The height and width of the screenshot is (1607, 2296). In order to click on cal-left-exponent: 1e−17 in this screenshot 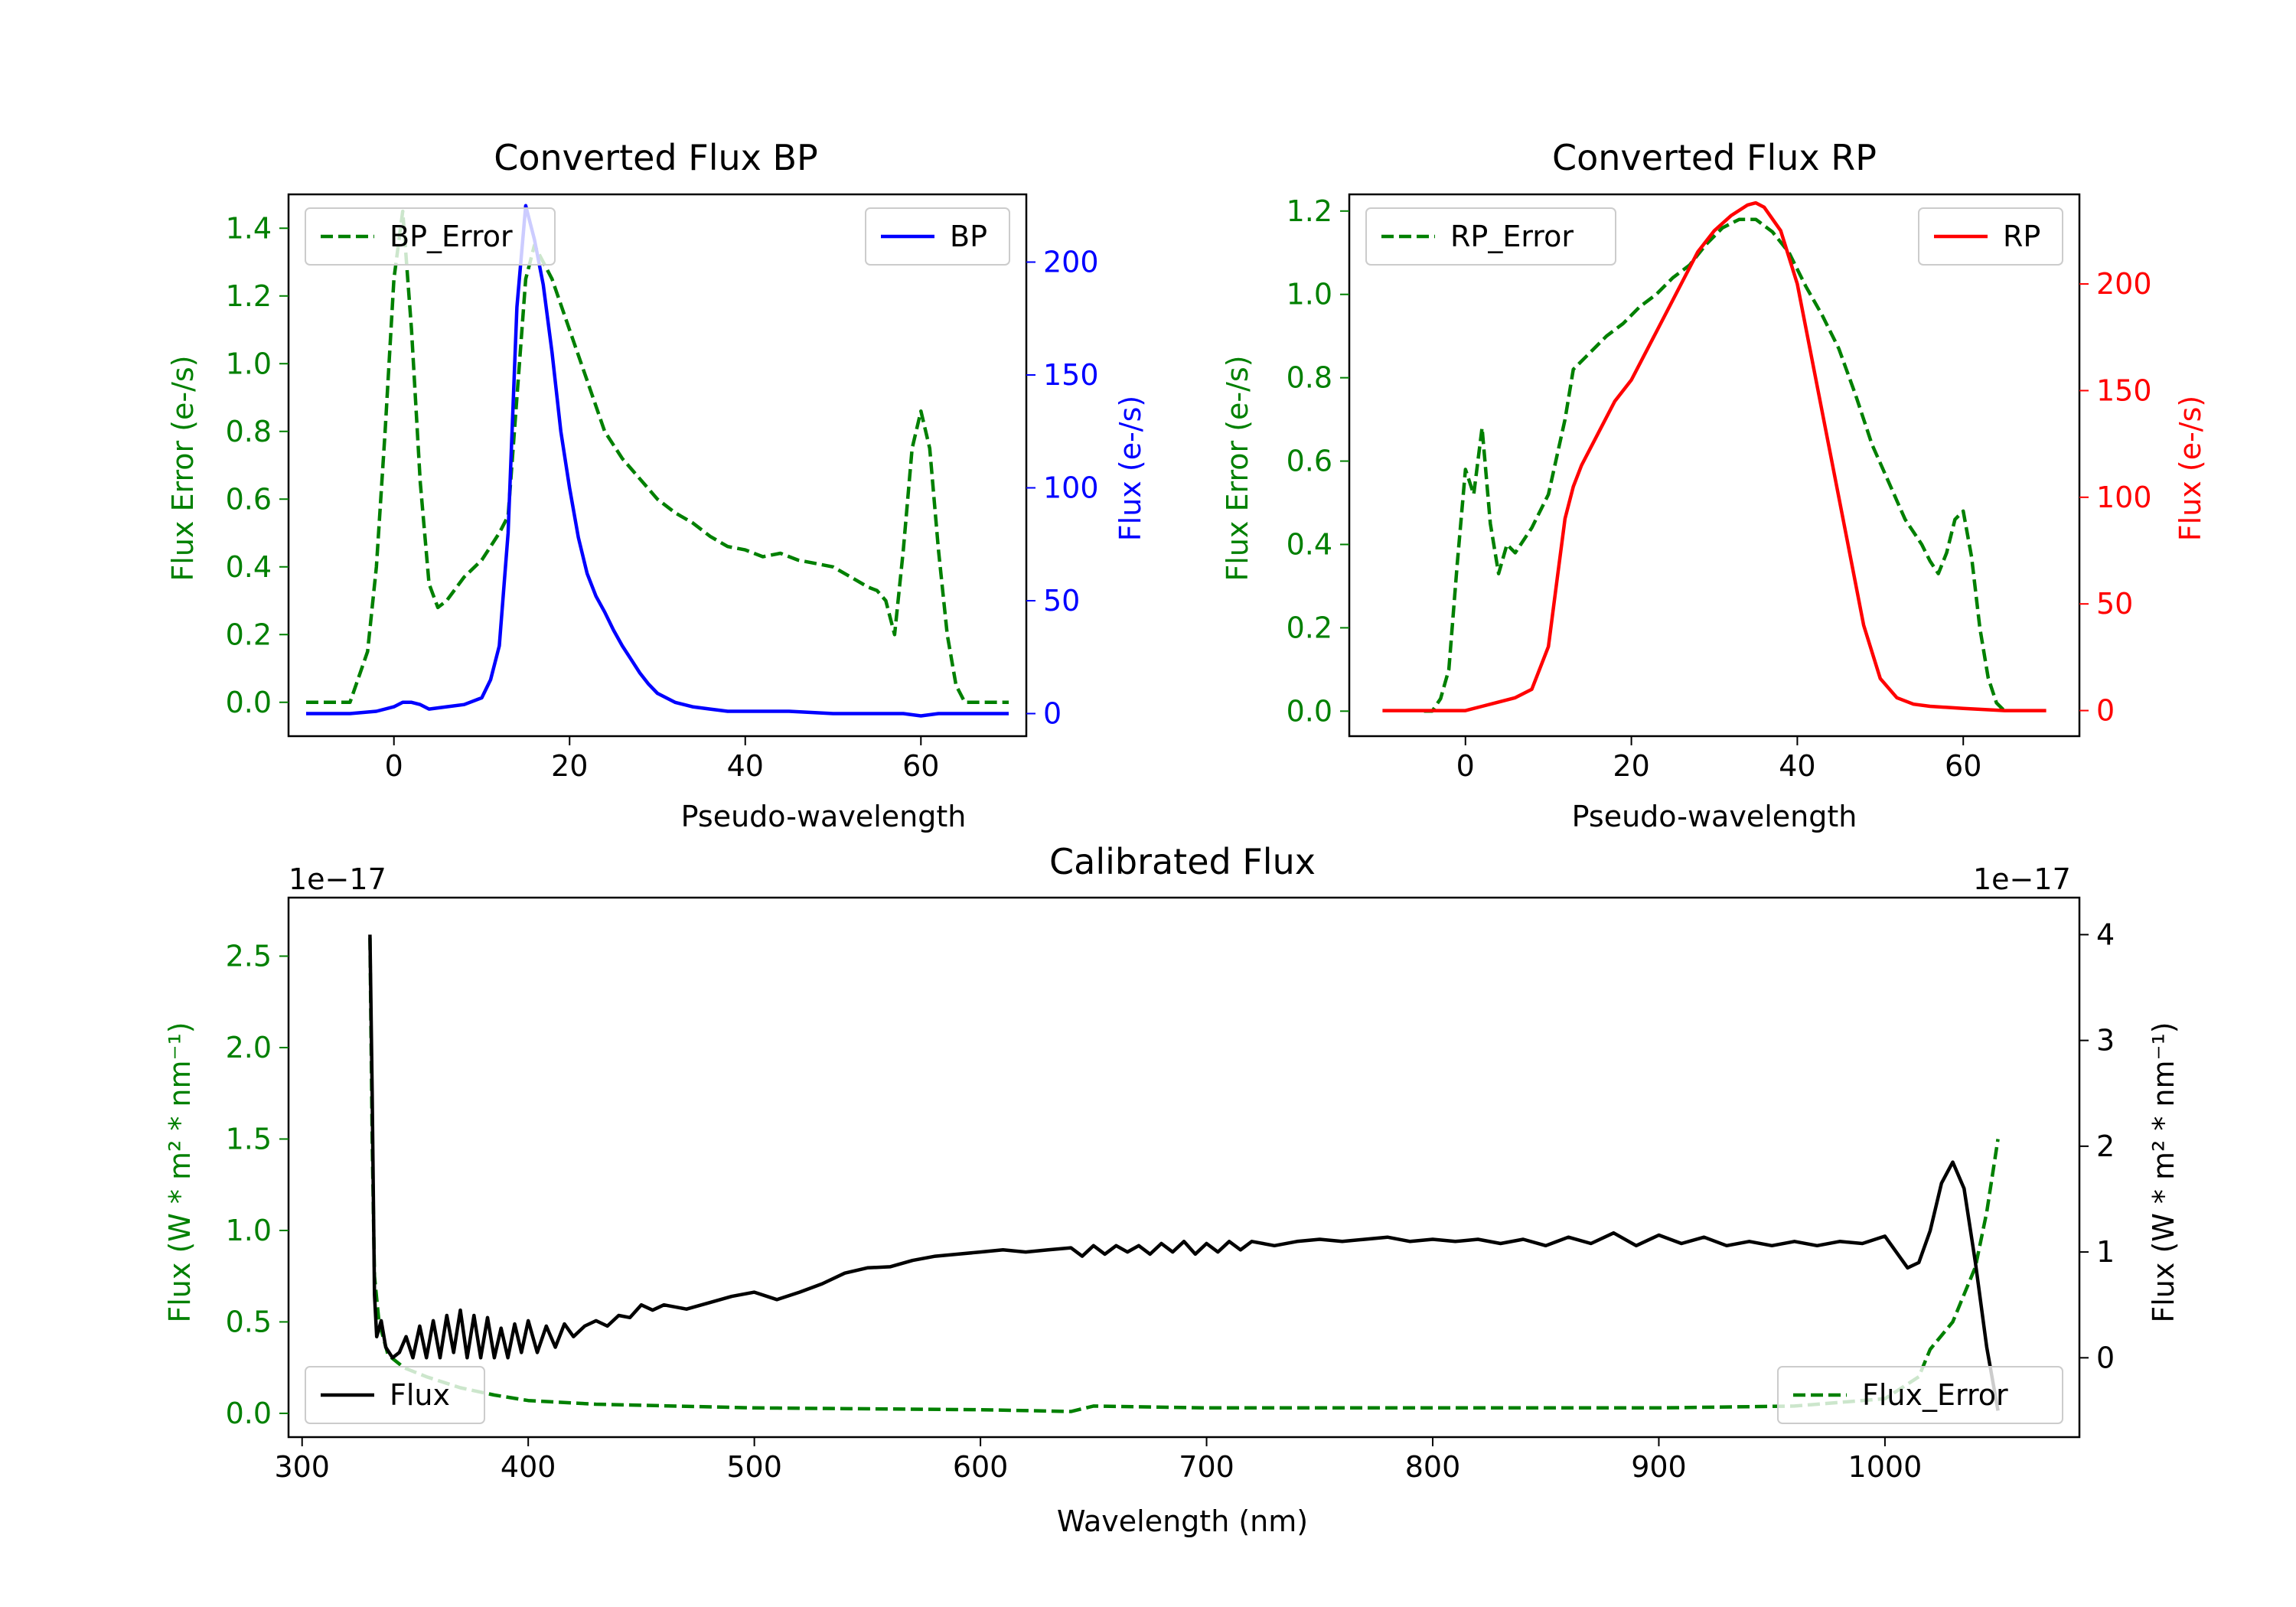, I will do `click(337, 879)`.